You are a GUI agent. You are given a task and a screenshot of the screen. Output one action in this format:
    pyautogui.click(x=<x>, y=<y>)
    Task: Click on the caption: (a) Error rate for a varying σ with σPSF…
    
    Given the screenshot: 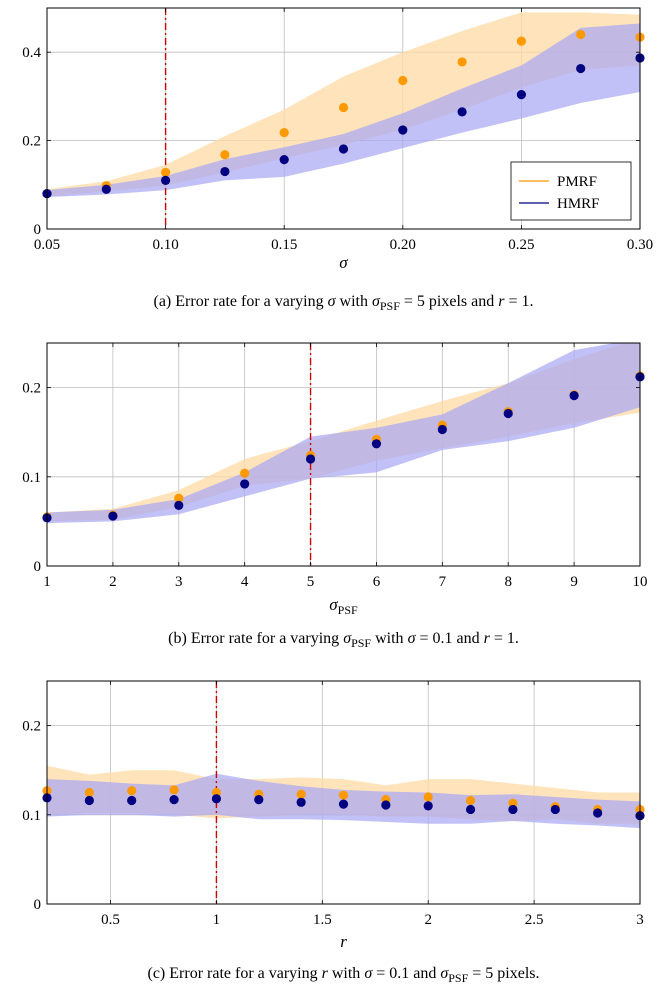 What is the action you would take?
    pyautogui.click(x=344, y=303)
    